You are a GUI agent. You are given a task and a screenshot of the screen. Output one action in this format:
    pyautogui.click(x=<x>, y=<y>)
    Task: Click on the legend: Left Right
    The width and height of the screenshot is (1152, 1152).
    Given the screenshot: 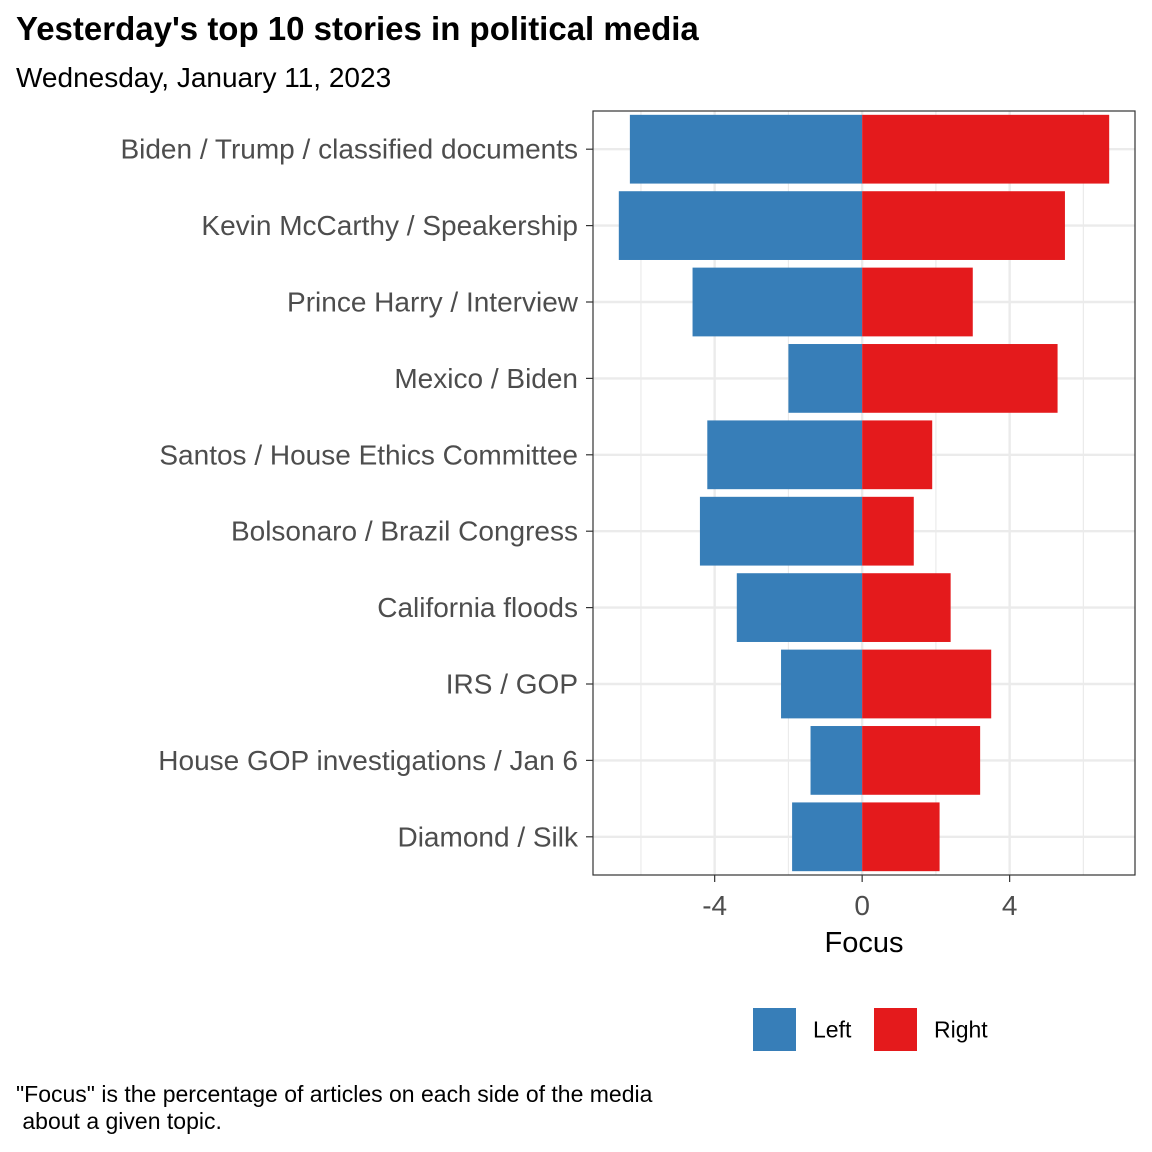 What is the action you would take?
    pyautogui.click(x=870, y=1029)
    